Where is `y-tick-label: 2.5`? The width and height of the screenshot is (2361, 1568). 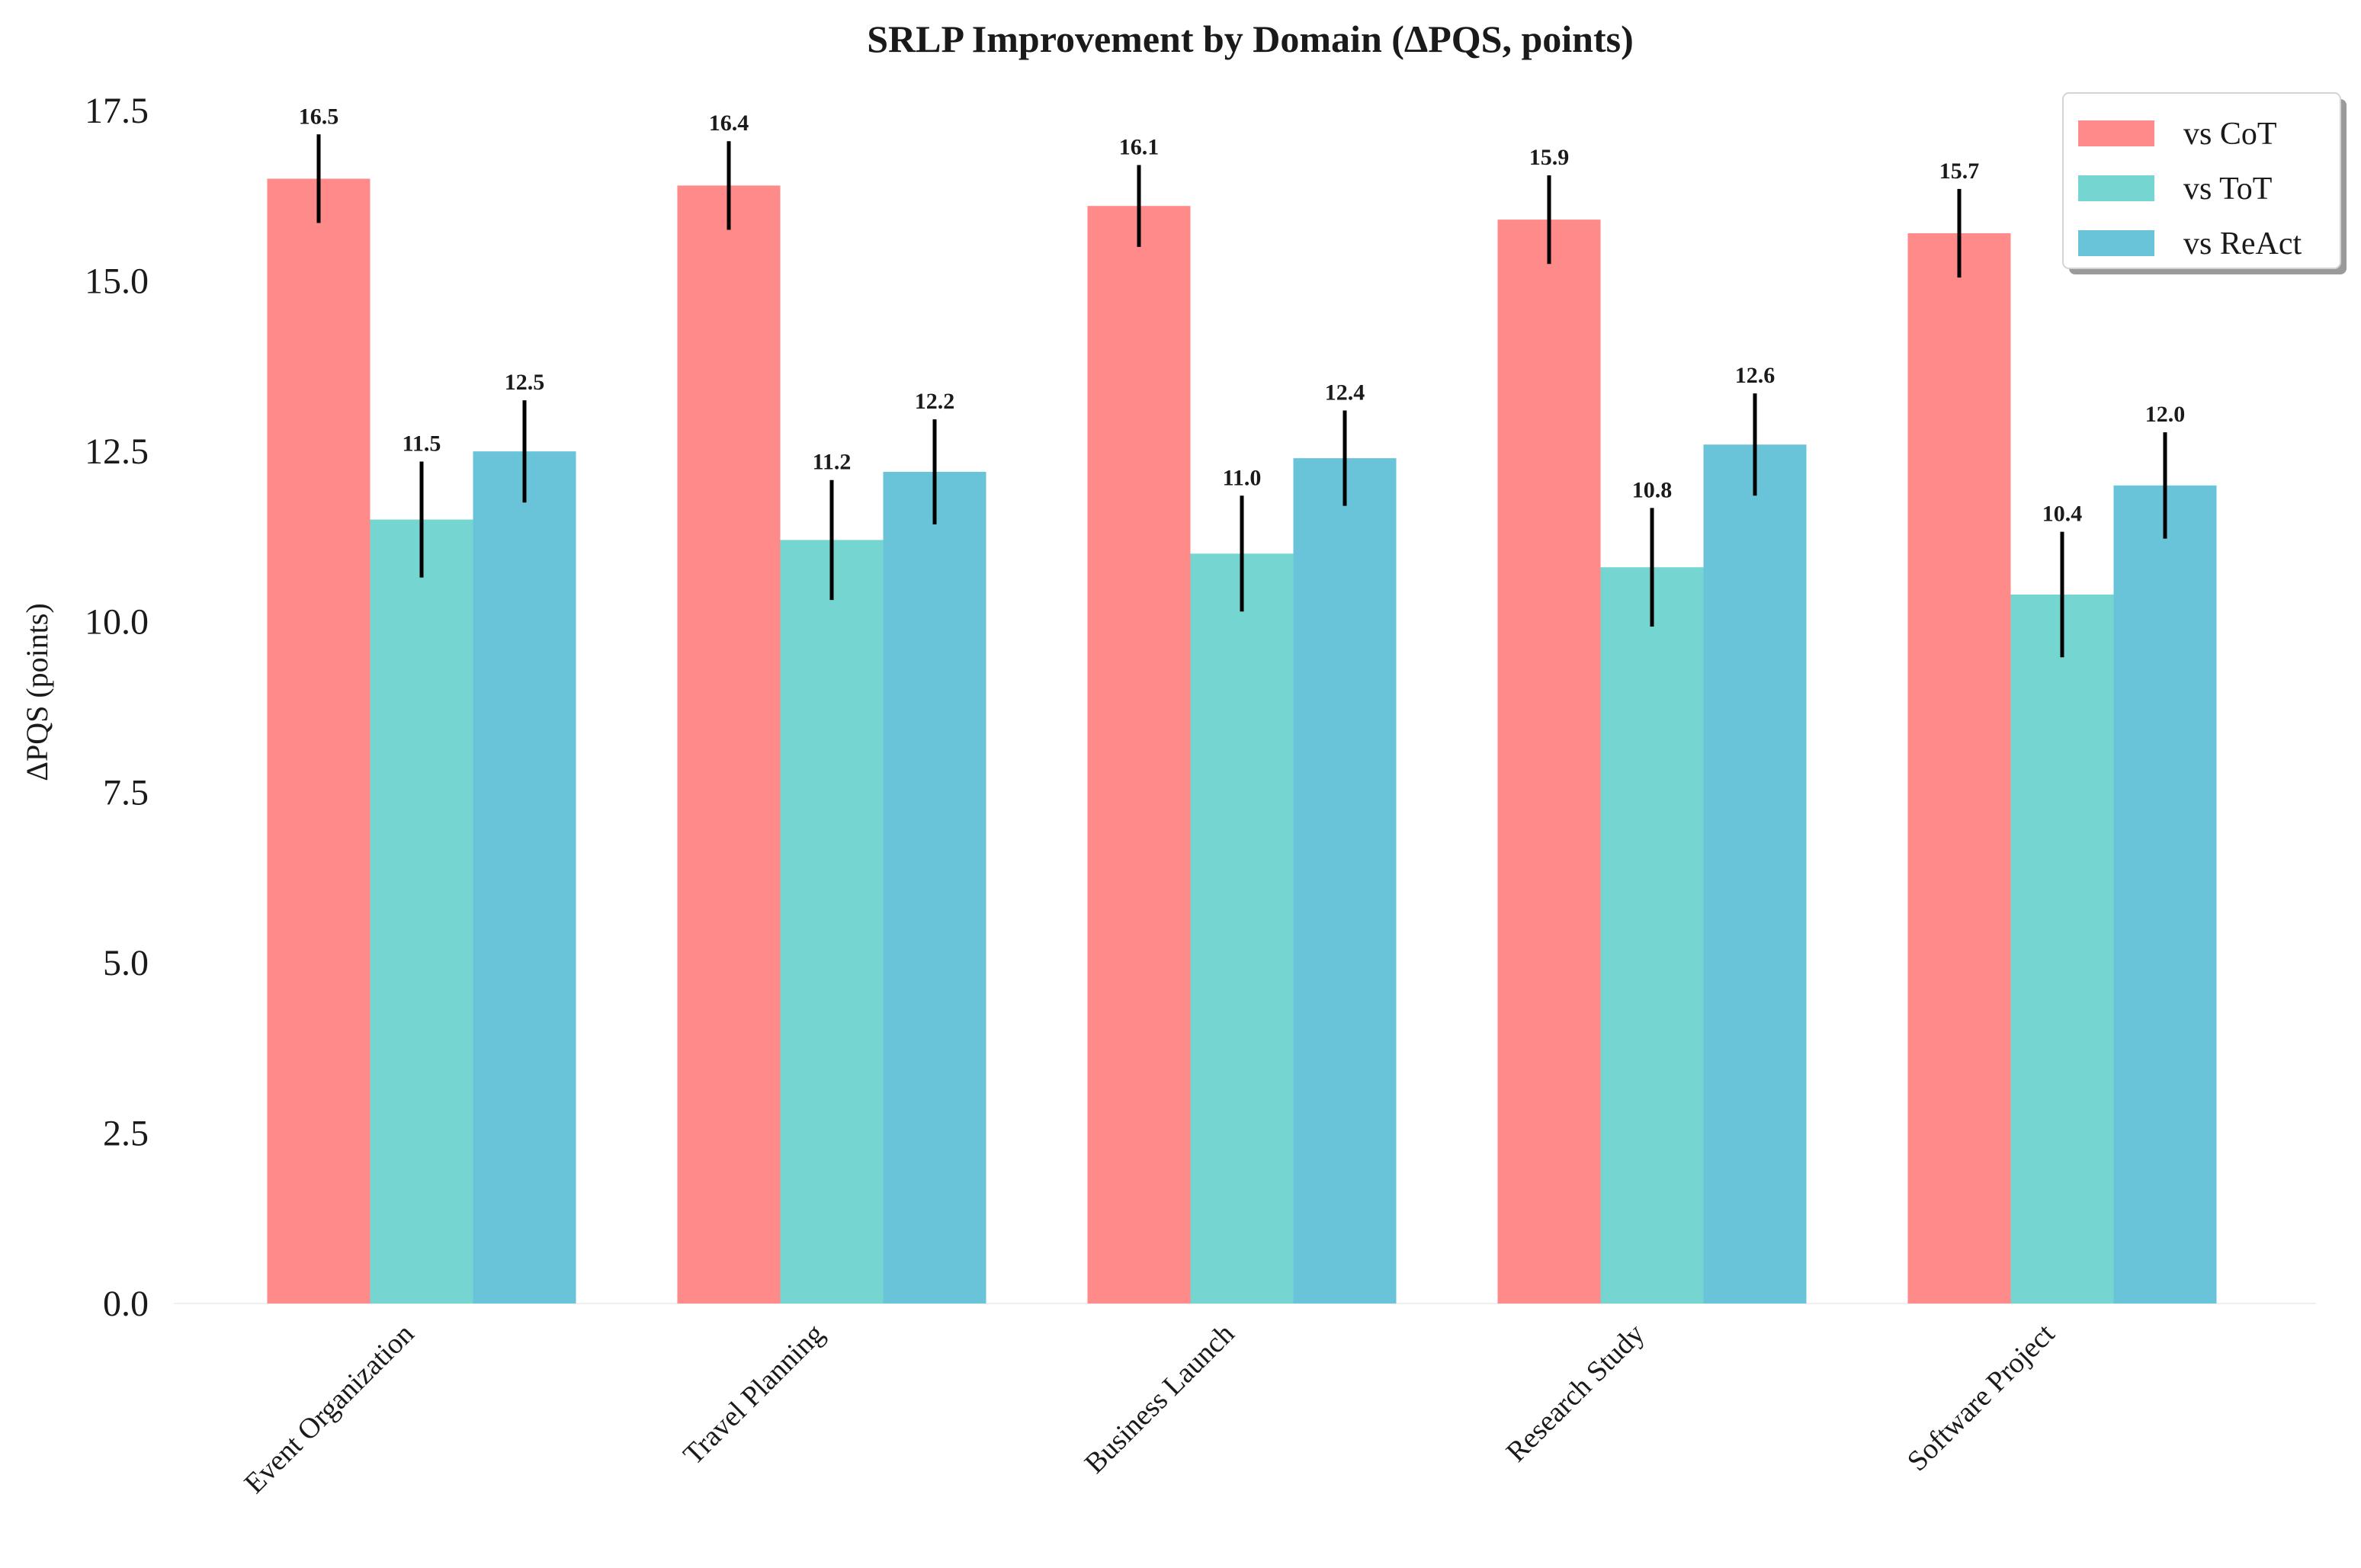 y-tick-label: 2.5 is located at coordinates (126, 1133).